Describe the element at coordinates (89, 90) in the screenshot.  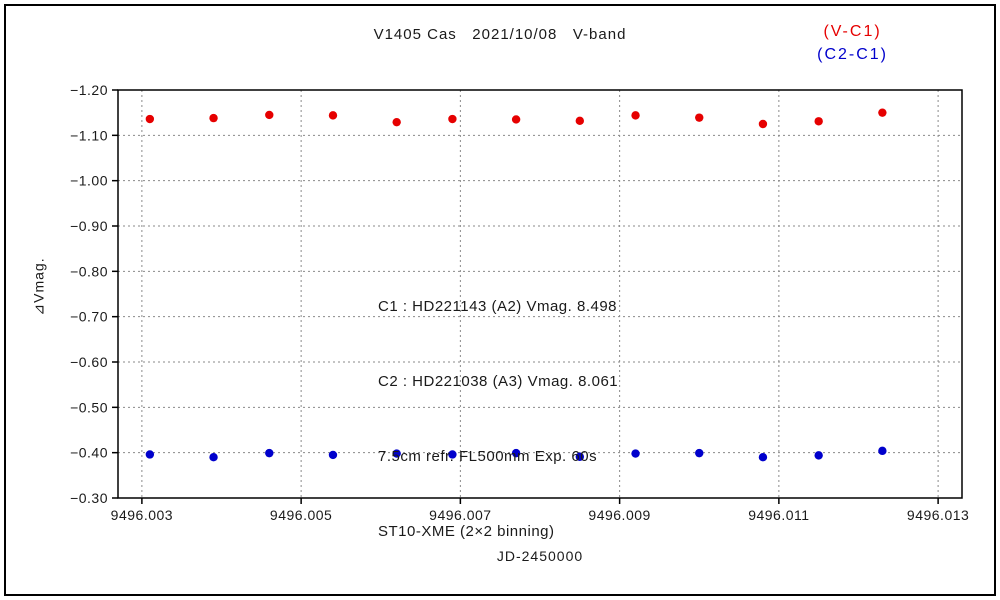
I see `y-tick-label: −1.20` at that location.